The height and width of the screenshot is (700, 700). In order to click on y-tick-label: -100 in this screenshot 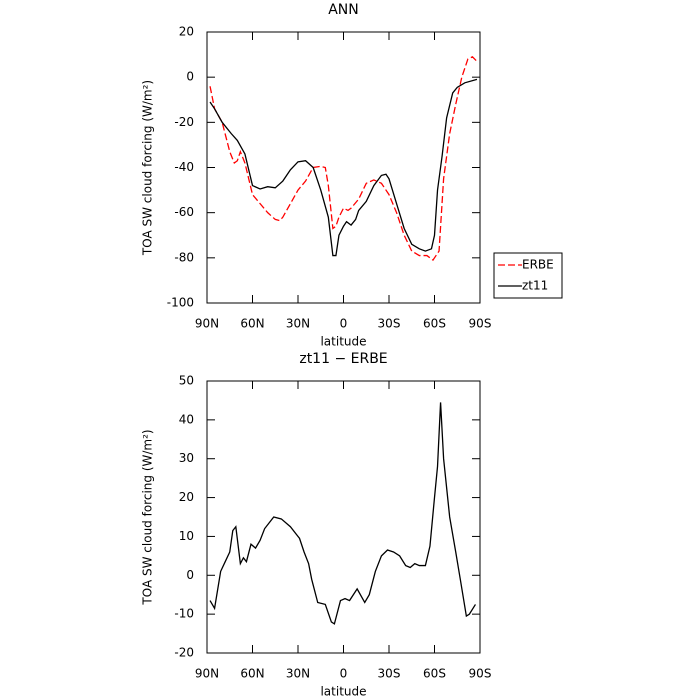, I will do `click(180, 303)`.